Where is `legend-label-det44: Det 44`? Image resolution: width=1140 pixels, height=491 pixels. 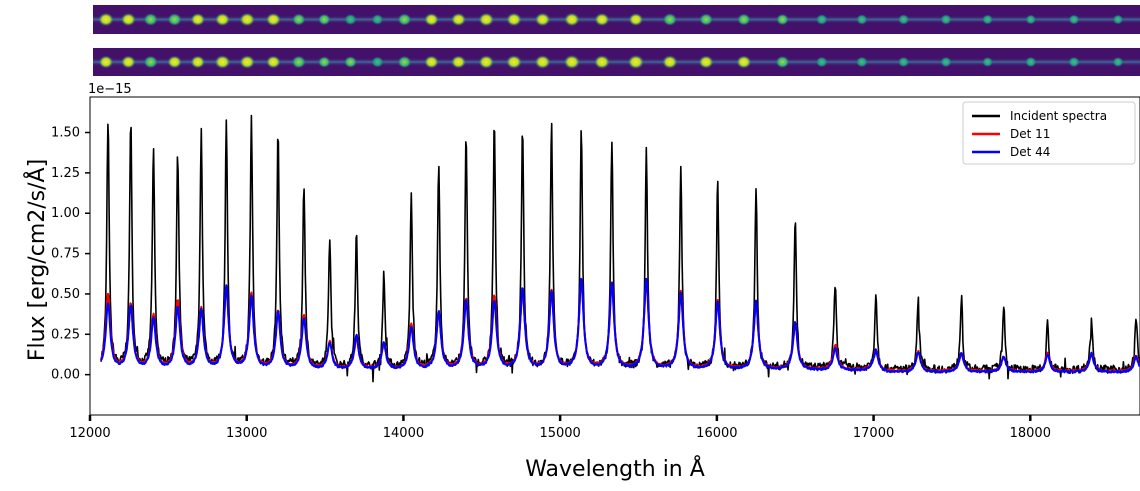 legend-label-det44: Det 44 is located at coordinates (1030, 152).